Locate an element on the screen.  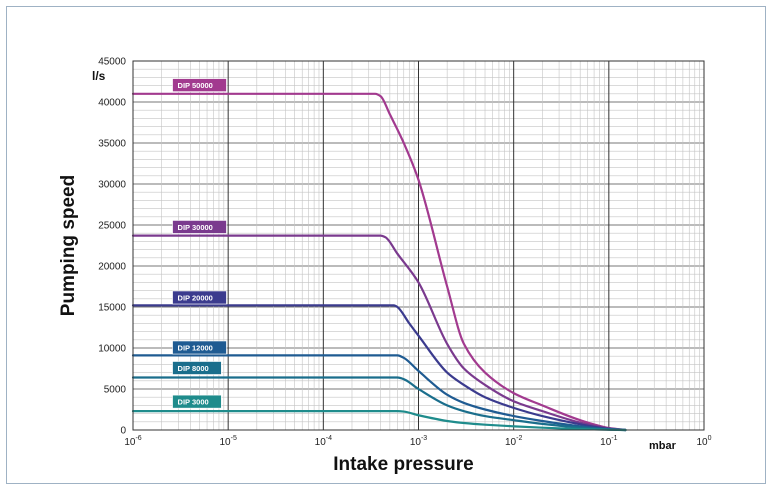
x-tick-exponent: -1 is located at coordinates (614, 438).